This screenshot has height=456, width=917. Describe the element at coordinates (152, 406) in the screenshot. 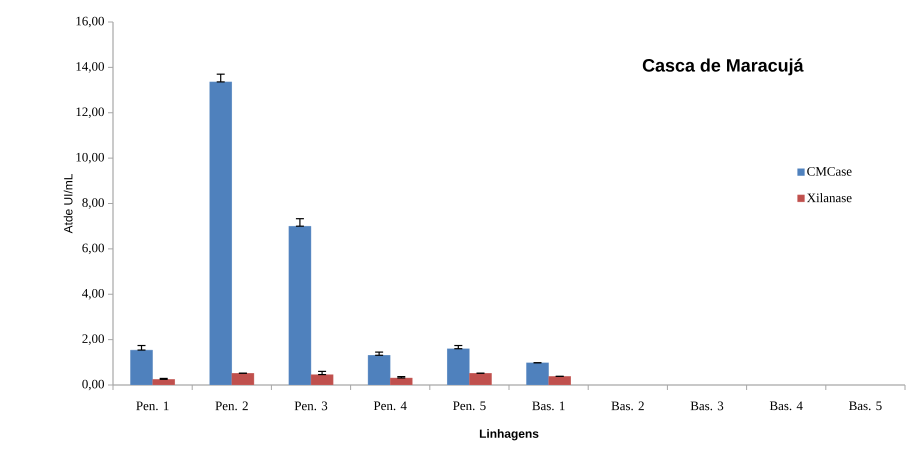

I see `x-tick-label: Pen. 1` at that location.